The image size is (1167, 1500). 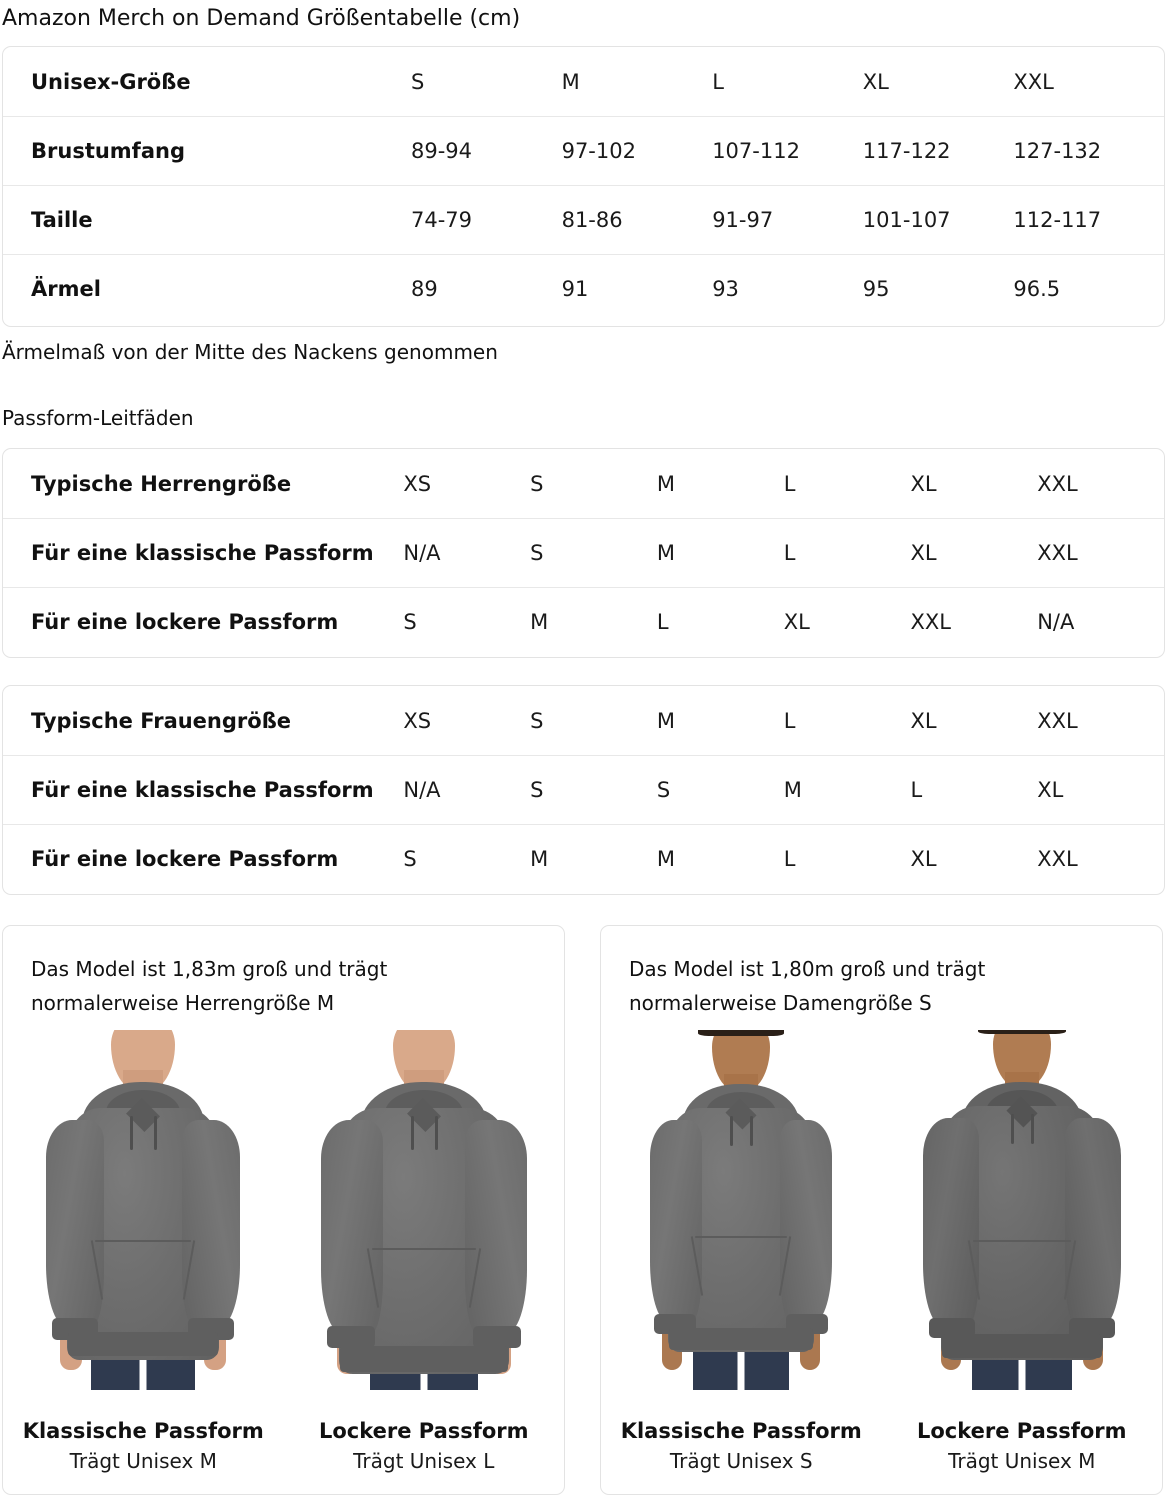 What do you see at coordinates (143, 1446) in the screenshot?
I see `men-classic-caption: Klassische Passform Trägt Unisex M` at bounding box center [143, 1446].